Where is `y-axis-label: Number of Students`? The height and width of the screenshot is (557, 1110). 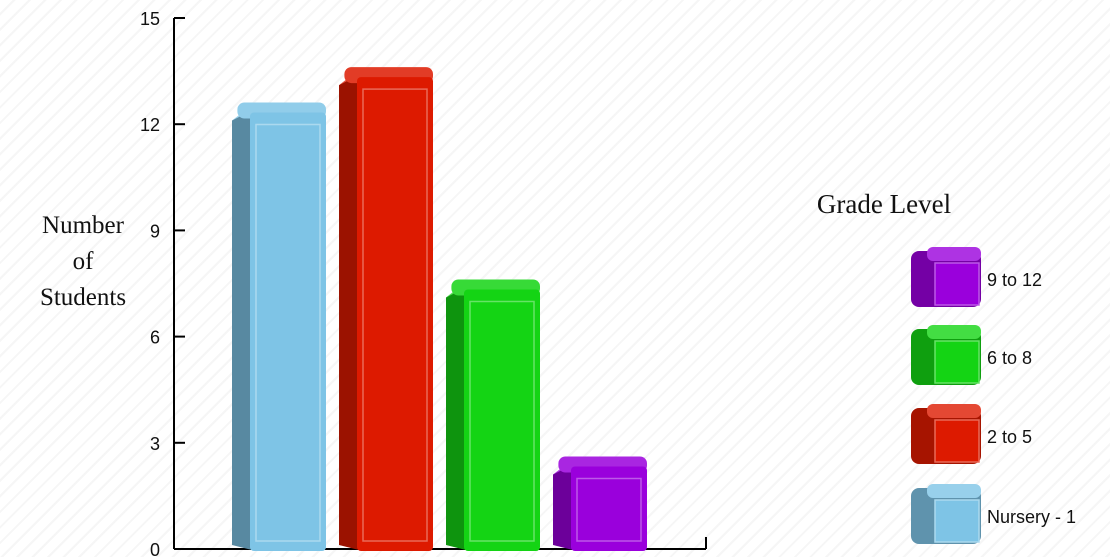
y-axis-label: Number of Students is located at coordinates (83, 261).